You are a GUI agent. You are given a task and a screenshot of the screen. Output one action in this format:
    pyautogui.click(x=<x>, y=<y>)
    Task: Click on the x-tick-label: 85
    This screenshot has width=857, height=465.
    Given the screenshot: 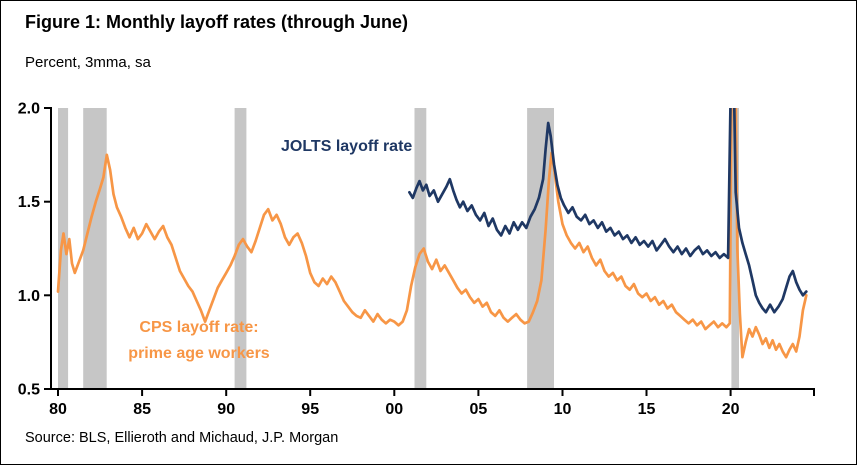 What is the action you would take?
    pyautogui.click(x=142, y=409)
    